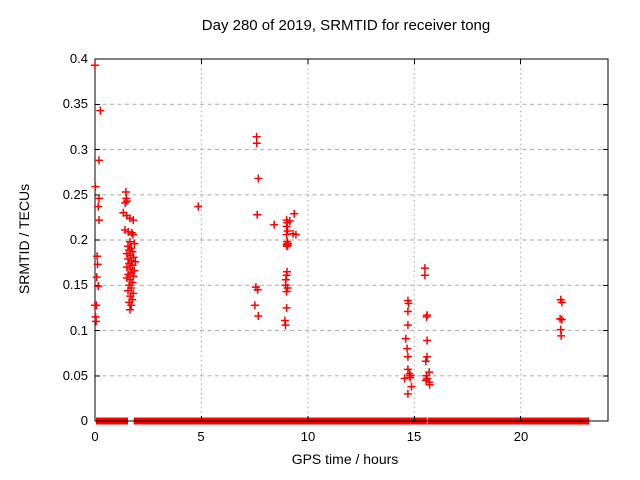  What do you see at coordinates (521, 436) in the screenshot?
I see `x-tick-label: 20` at bounding box center [521, 436].